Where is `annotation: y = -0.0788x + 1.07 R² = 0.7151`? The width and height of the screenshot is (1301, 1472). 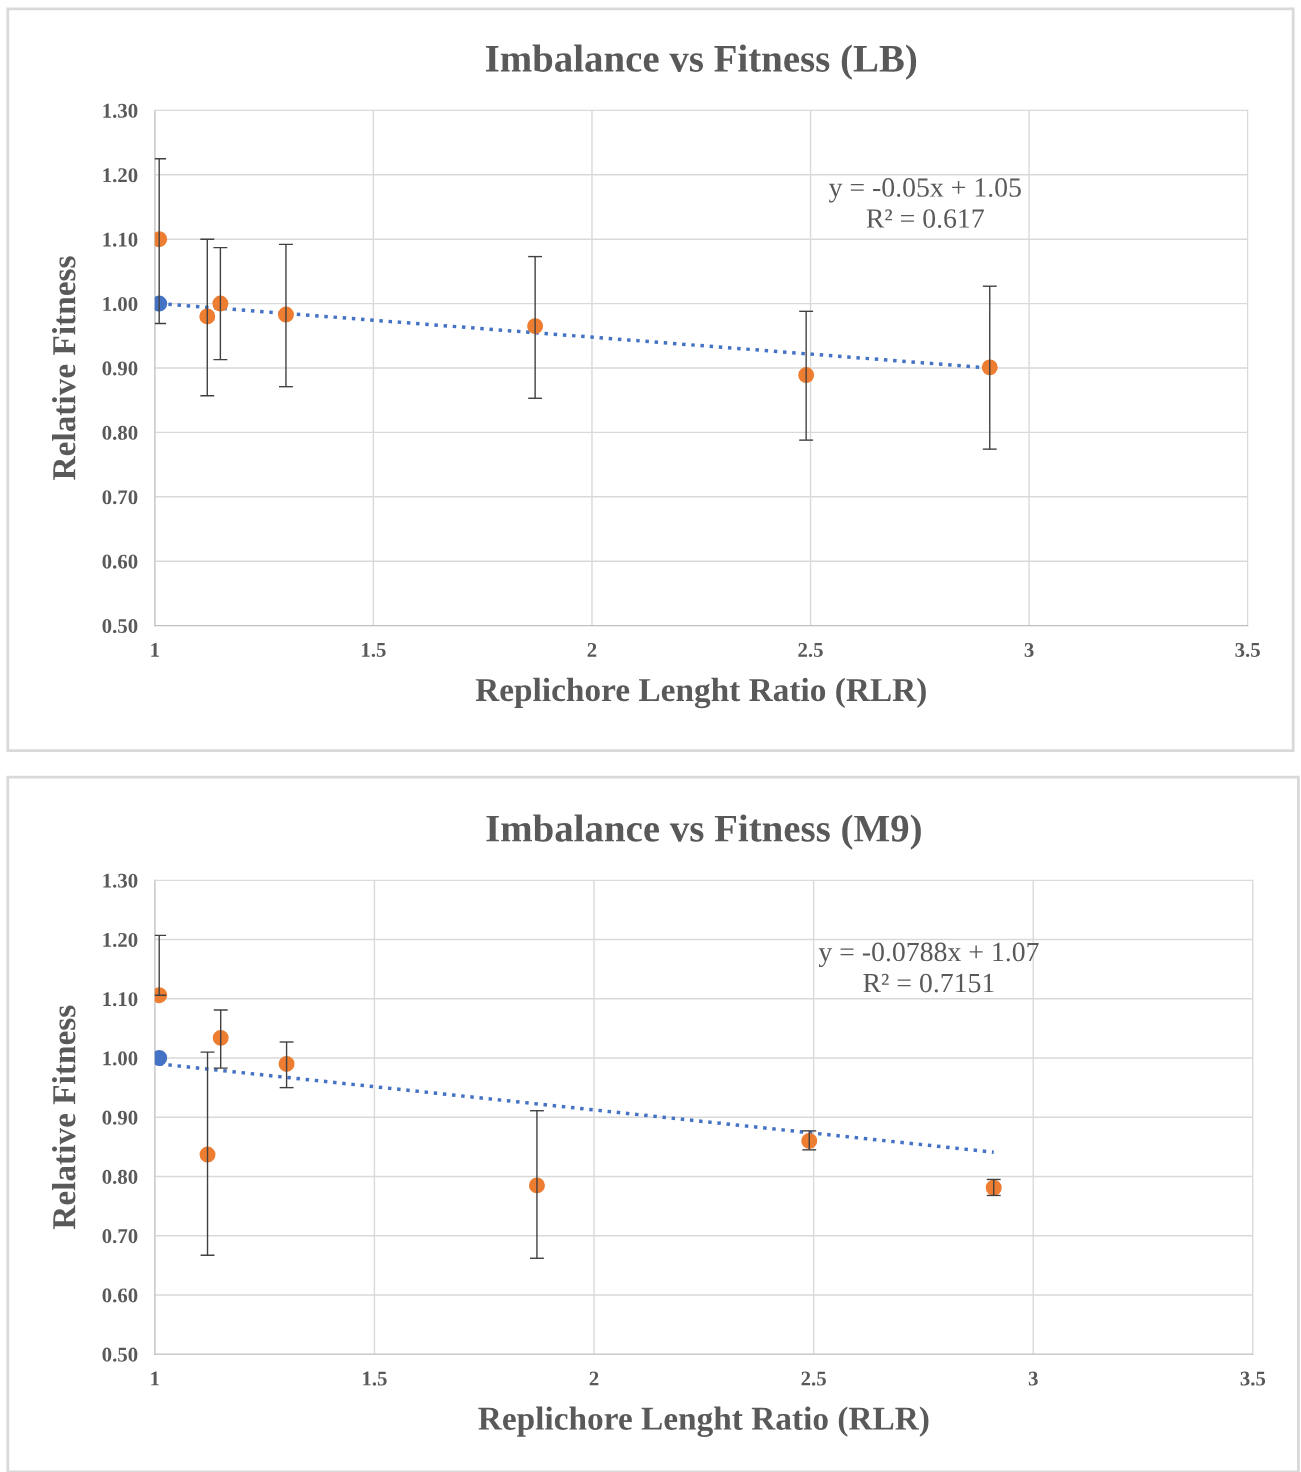
annotation: y = -0.0788x + 1.07 R² = 0.7151 is located at coordinates (928, 967).